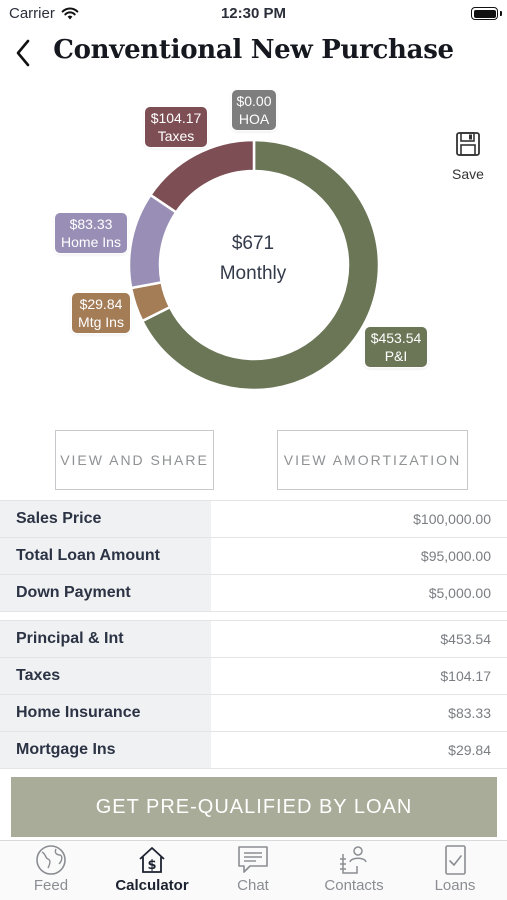 The width and height of the screenshot is (507, 900). I want to click on table-row: Sales Price $100,000.00, so click(253, 519).